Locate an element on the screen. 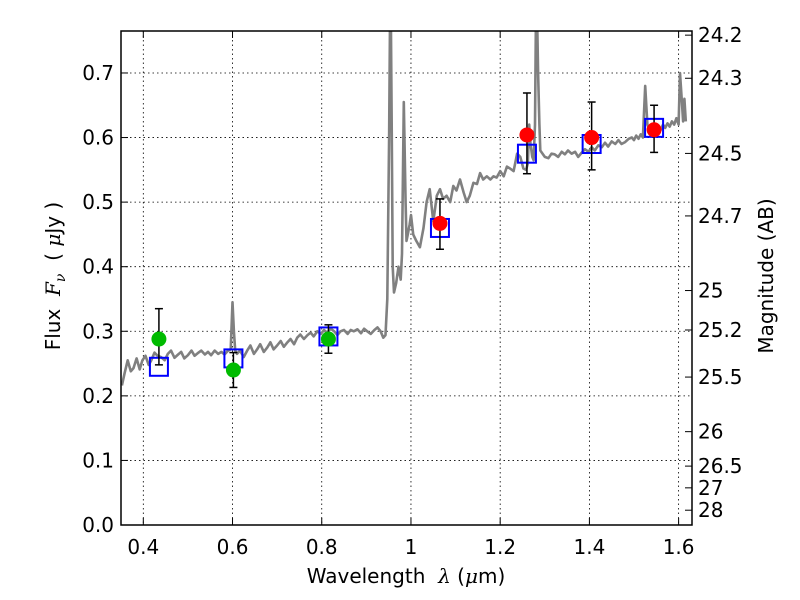  x-axis-label: Wavelength λ (μm) is located at coordinates (406, 576).